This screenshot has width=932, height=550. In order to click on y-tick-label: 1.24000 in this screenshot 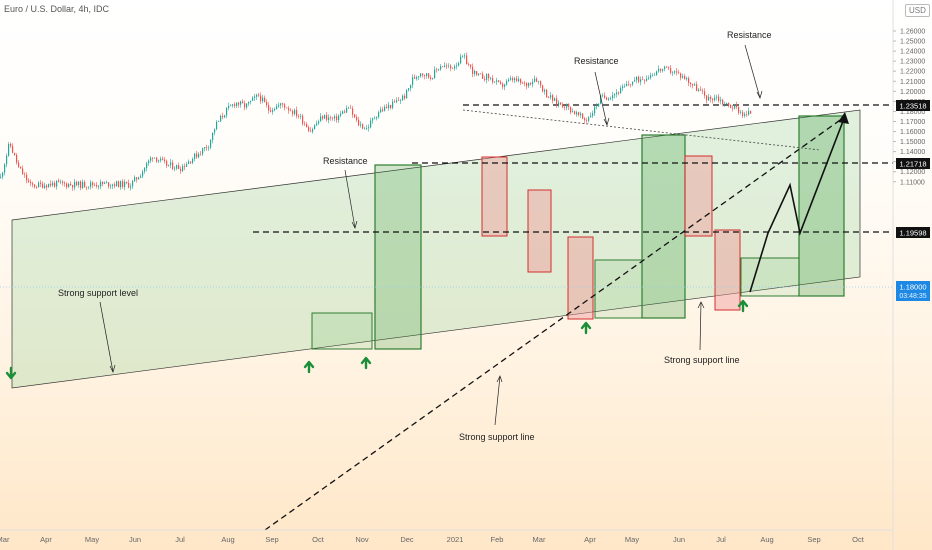, I will do `click(912, 52)`.